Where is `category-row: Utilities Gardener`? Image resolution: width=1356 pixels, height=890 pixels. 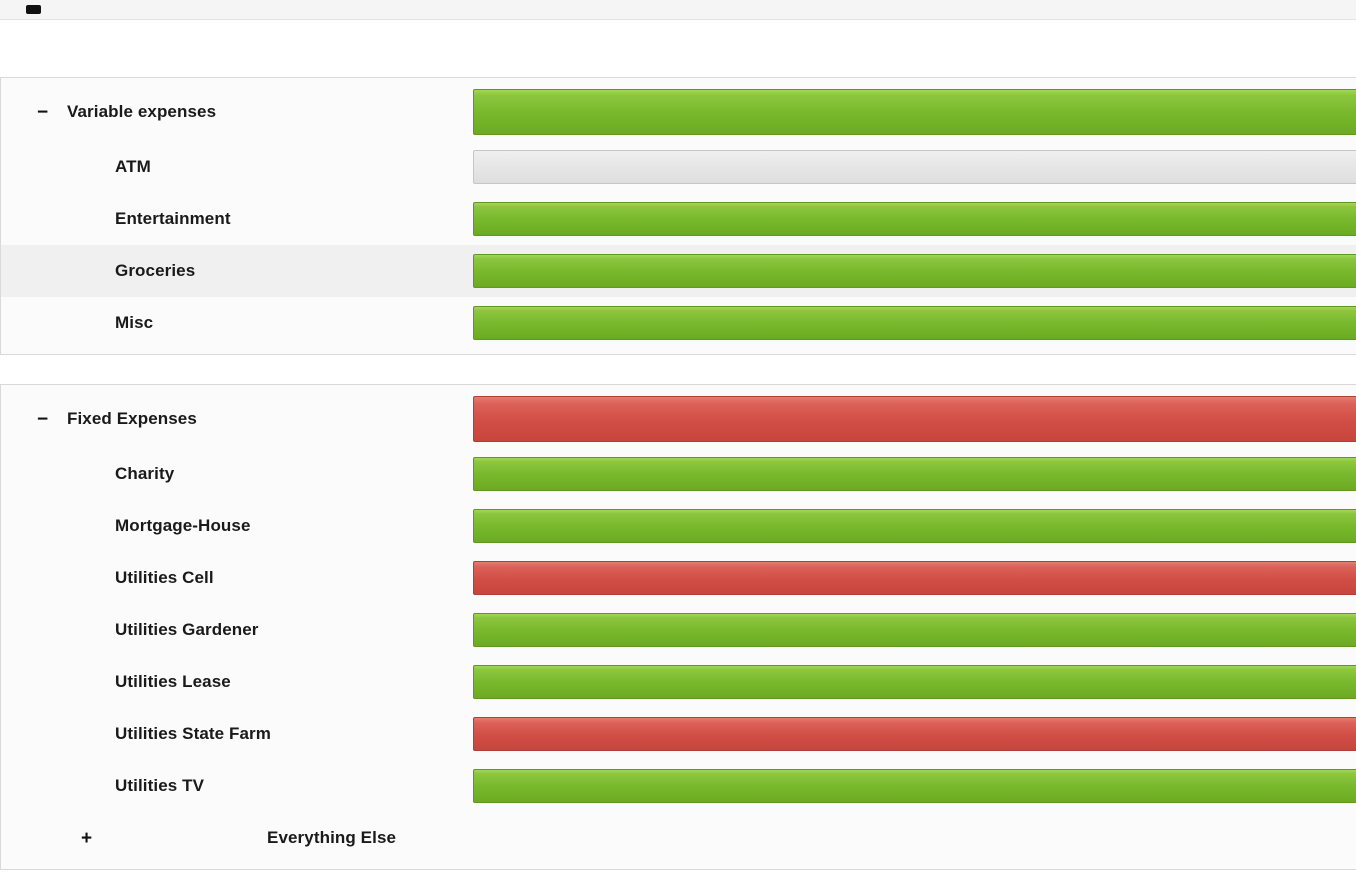 category-row: Utilities Gardener is located at coordinates (678, 630).